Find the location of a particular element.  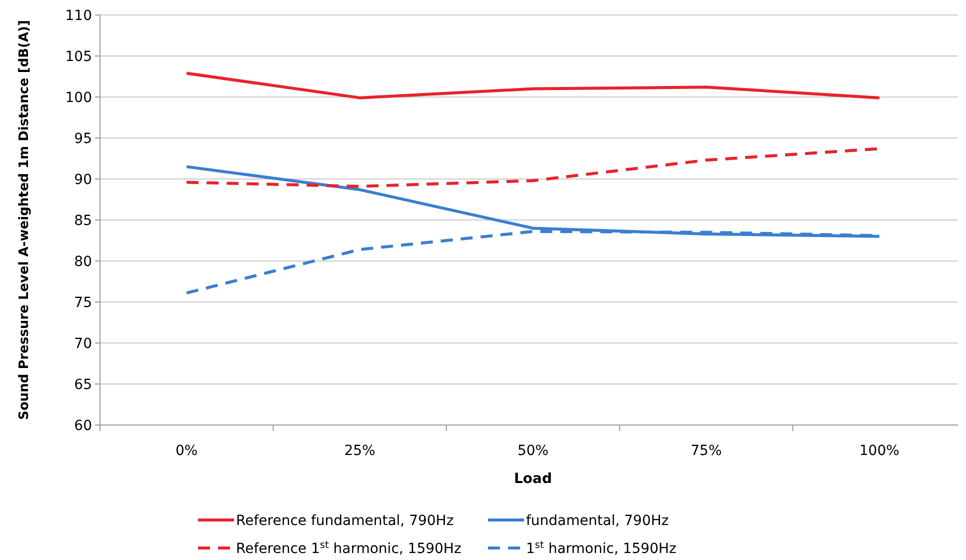

line-series is located at coordinates (533, 86).